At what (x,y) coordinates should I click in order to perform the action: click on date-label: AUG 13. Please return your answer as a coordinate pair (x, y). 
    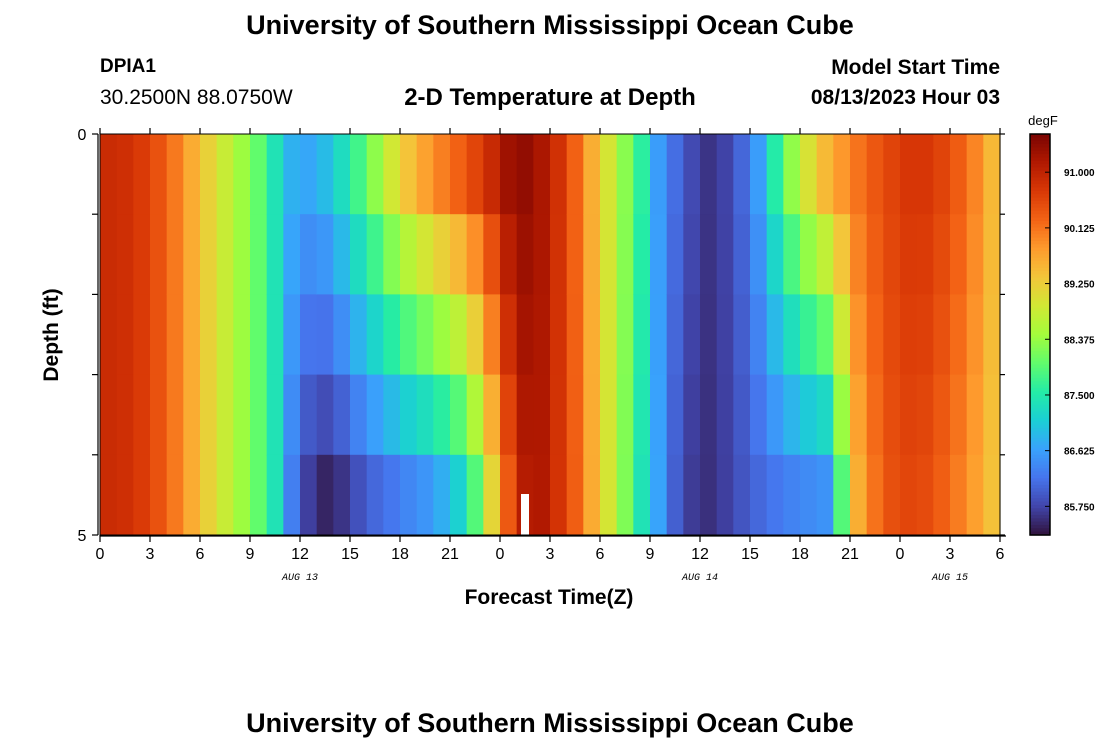
    Looking at the image, I should click on (299, 578).